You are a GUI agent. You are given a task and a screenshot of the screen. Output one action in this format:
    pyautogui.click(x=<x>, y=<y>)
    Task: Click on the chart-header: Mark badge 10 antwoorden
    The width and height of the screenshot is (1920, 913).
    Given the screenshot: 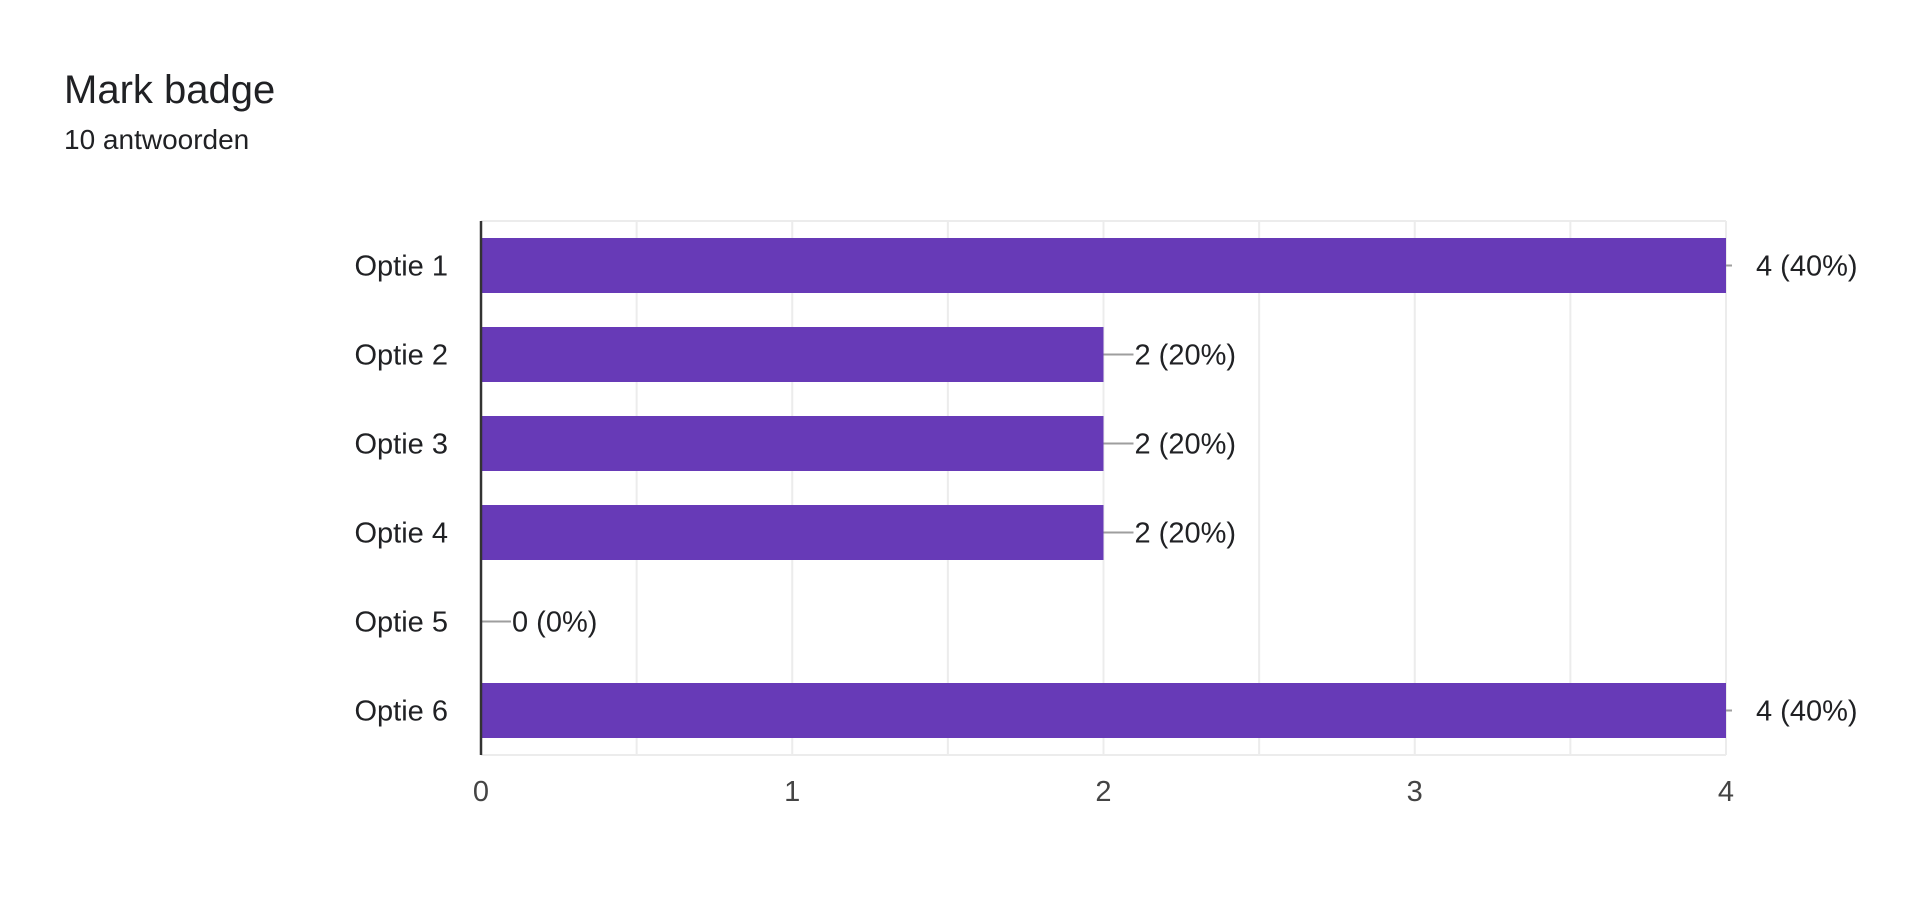 What is the action you would take?
    pyautogui.click(x=169, y=111)
    